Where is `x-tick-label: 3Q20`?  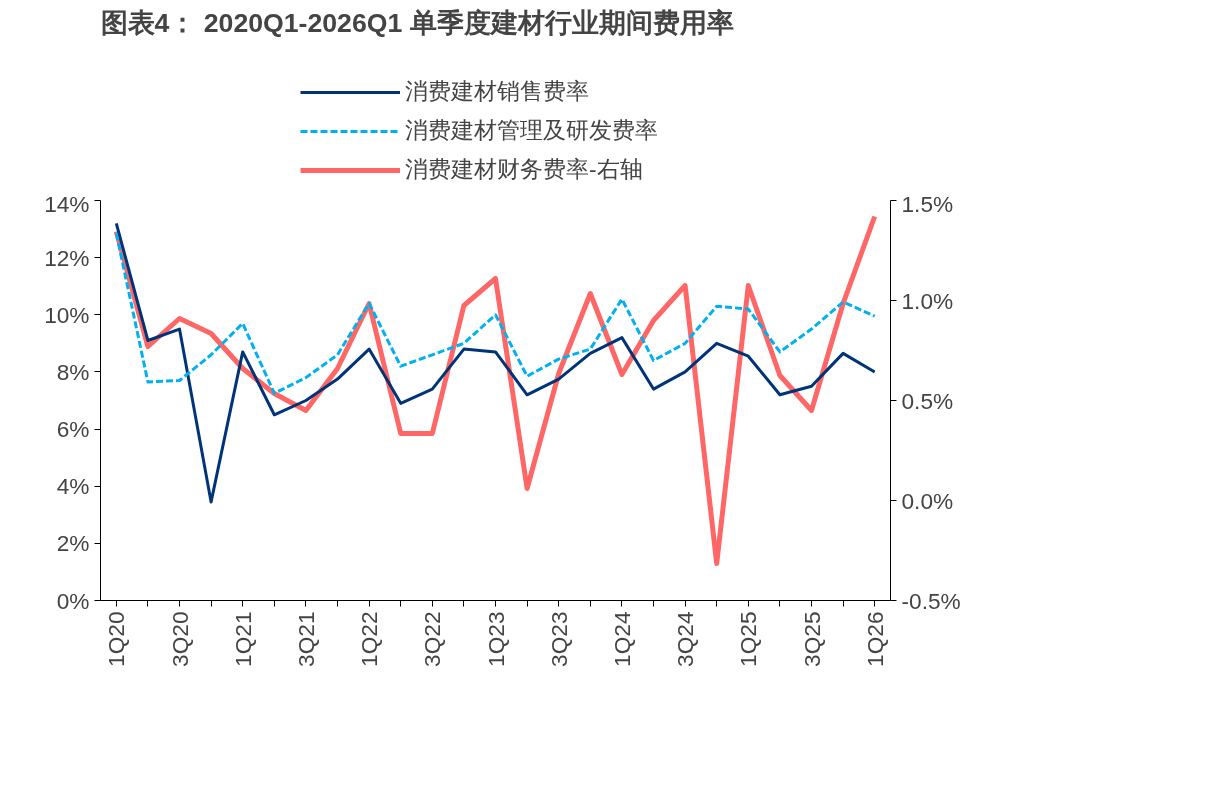
x-tick-label: 3Q20 is located at coordinates (179, 639).